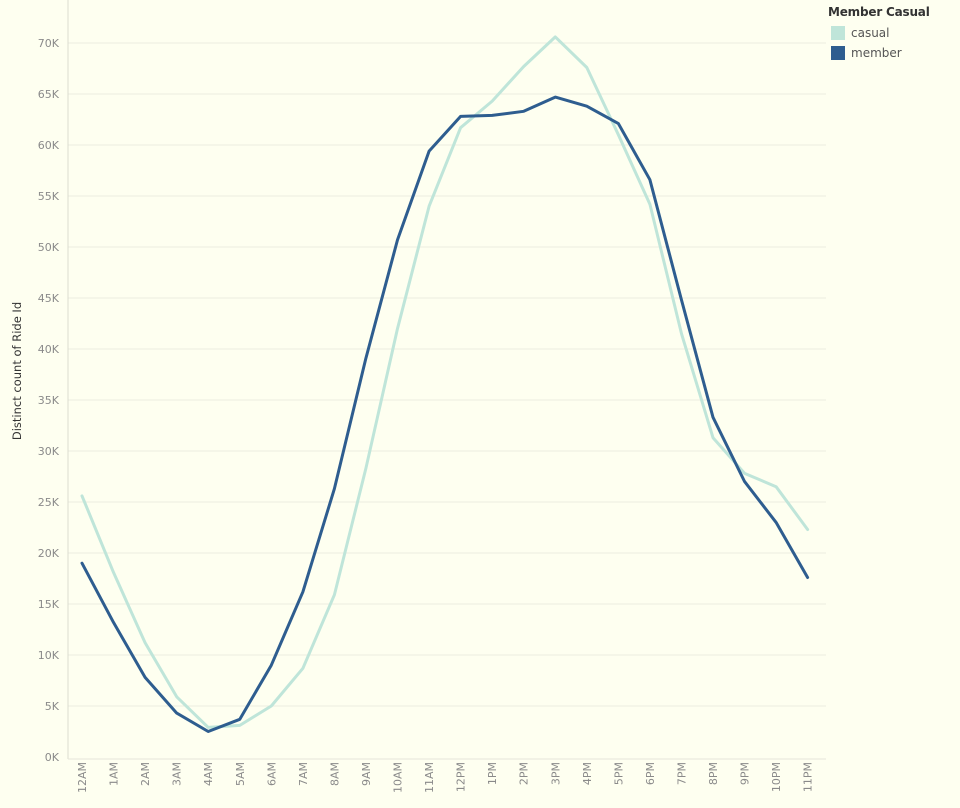  I want to click on y-tick-label: 60K, so click(49, 145).